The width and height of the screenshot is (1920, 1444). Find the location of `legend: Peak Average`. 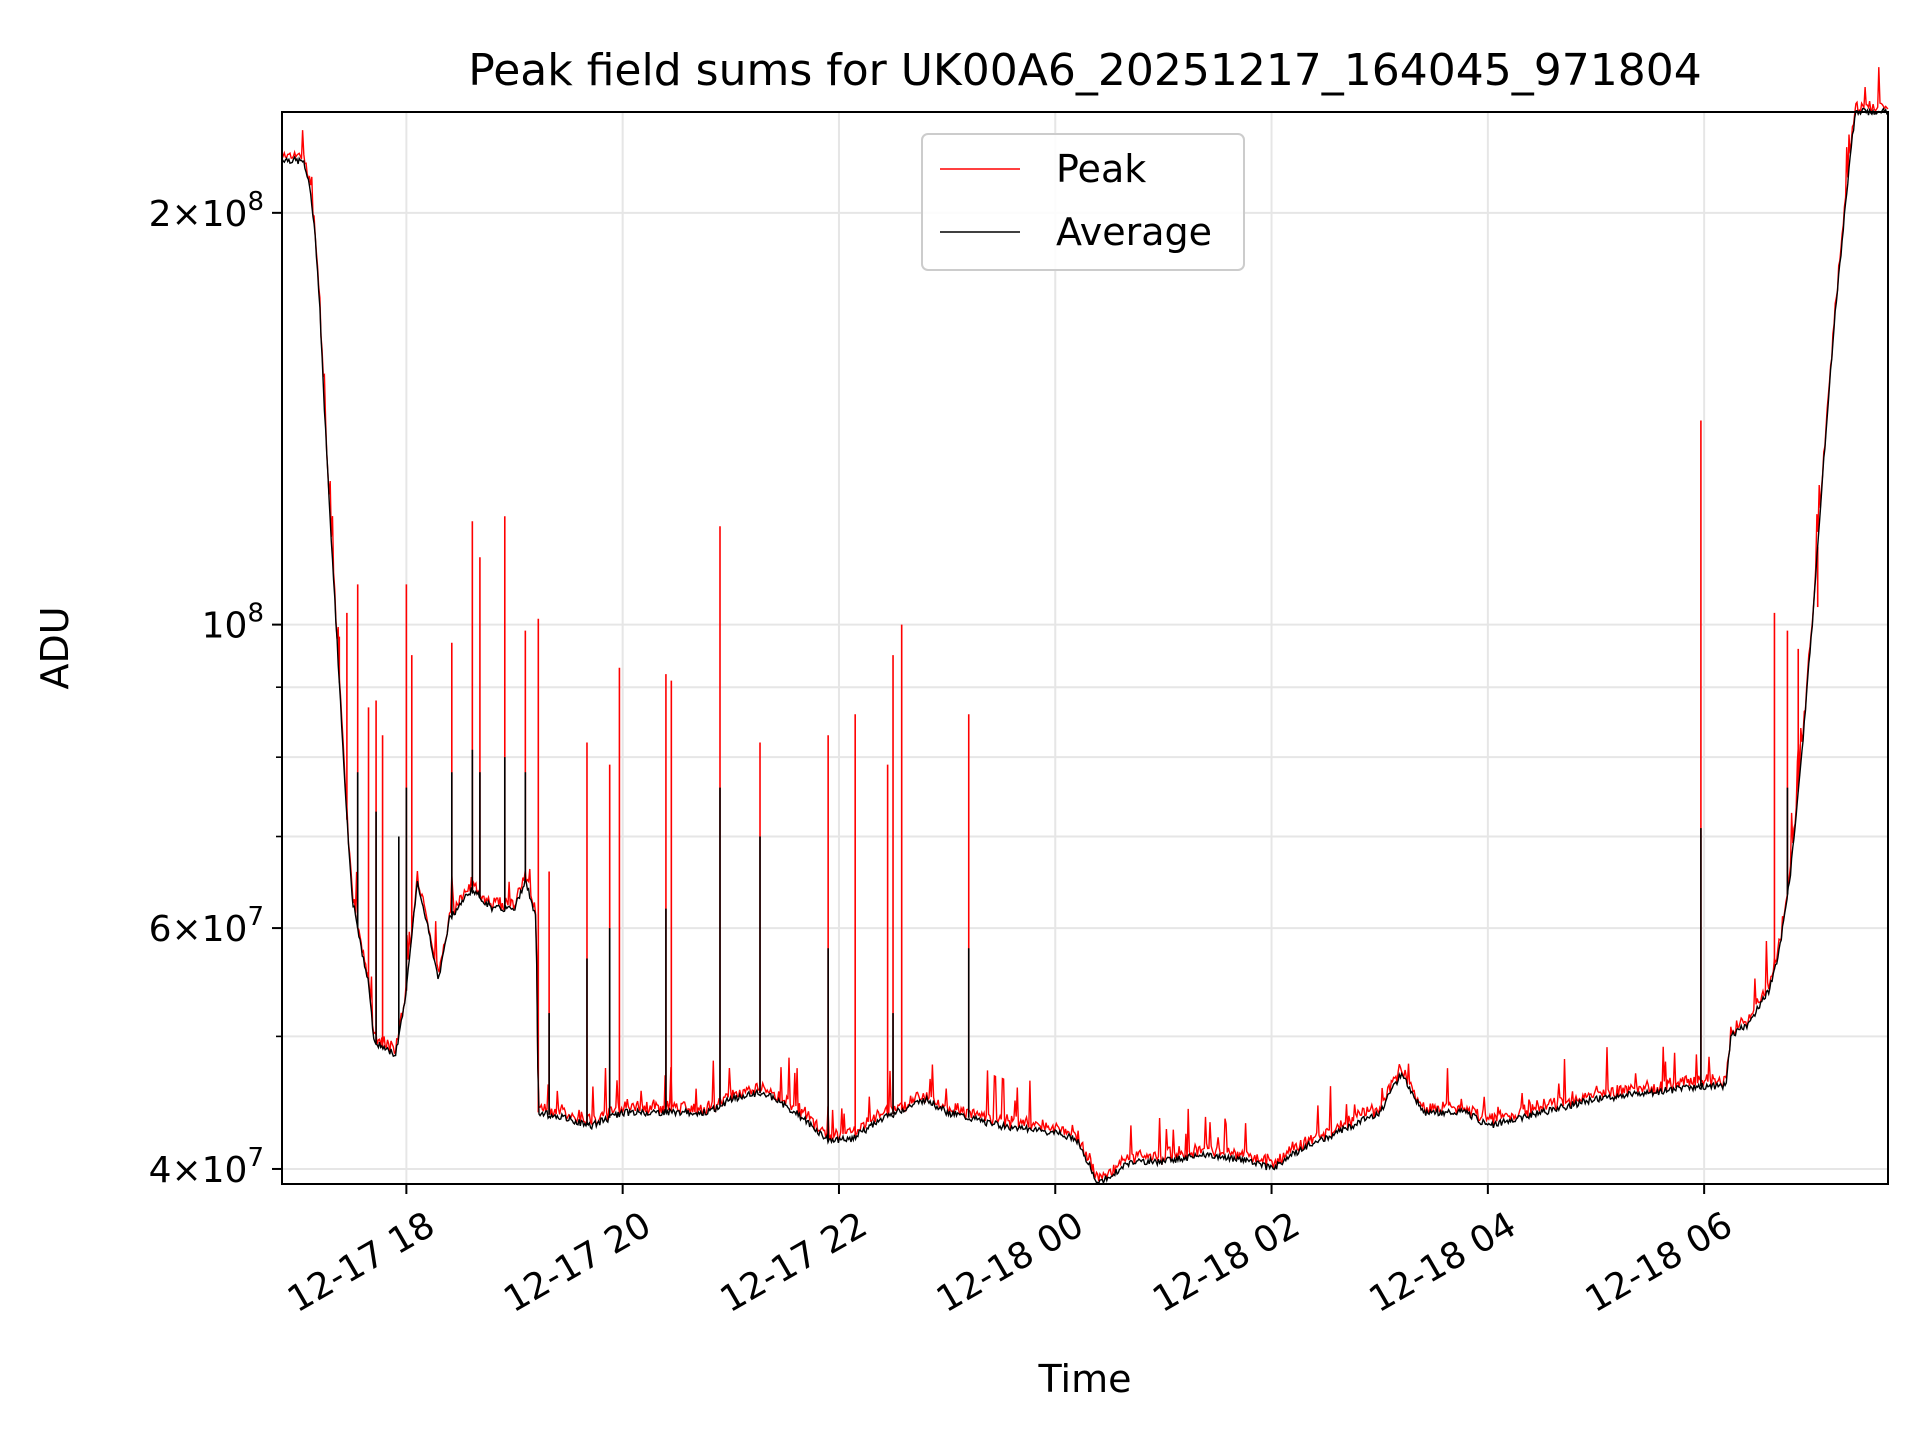

legend: Peak Average is located at coordinates (1083, 202).